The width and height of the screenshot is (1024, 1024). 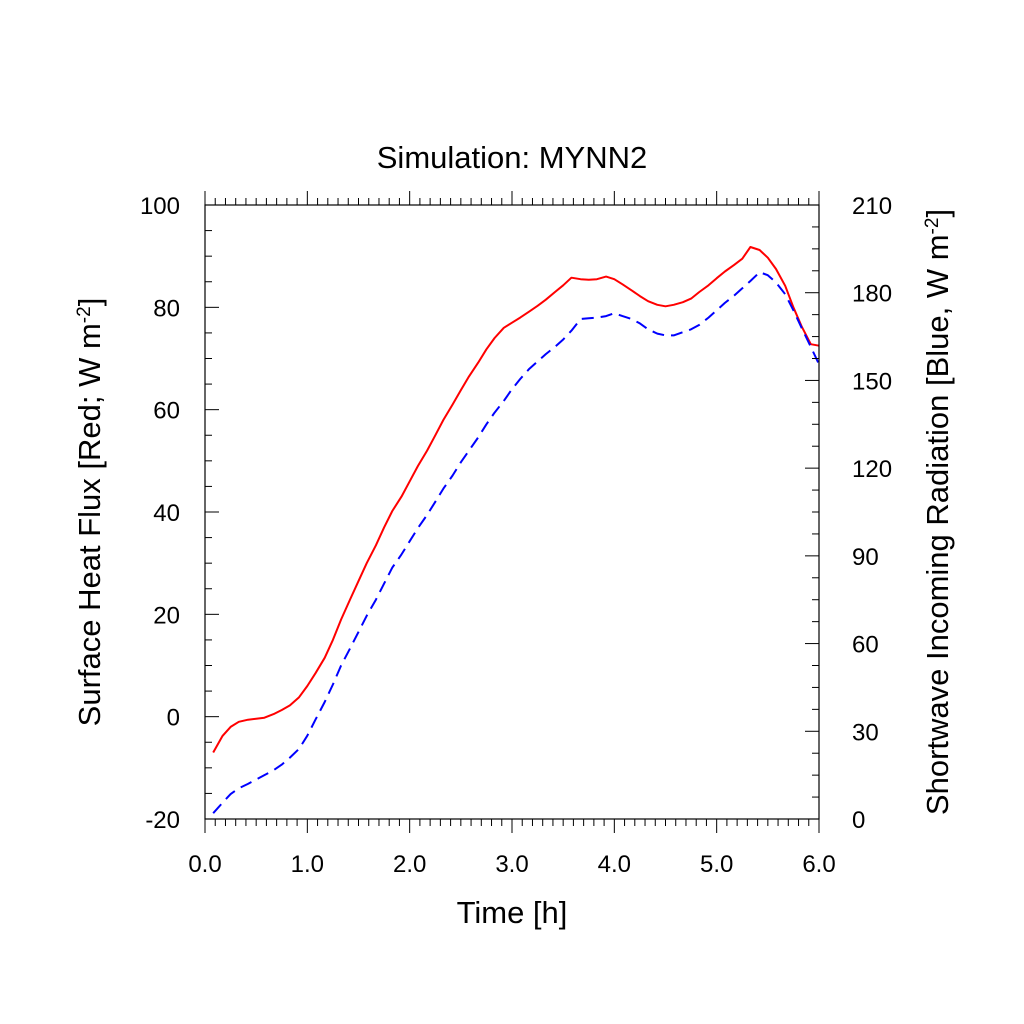 What do you see at coordinates (162, 820) in the screenshot?
I see `y-left-tick-label: -20` at bounding box center [162, 820].